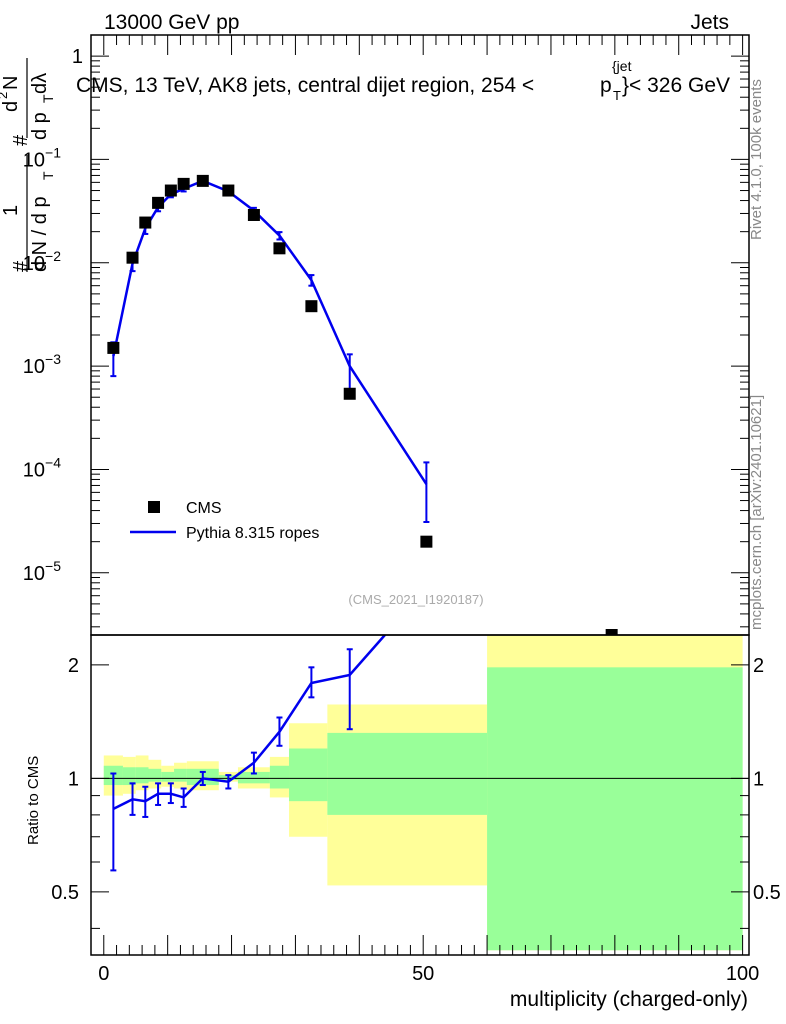 The width and height of the screenshot is (786, 1024). What do you see at coordinates (73, 779) in the screenshot?
I see `ratio-y-tick-label-left: 1` at bounding box center [73, 779].